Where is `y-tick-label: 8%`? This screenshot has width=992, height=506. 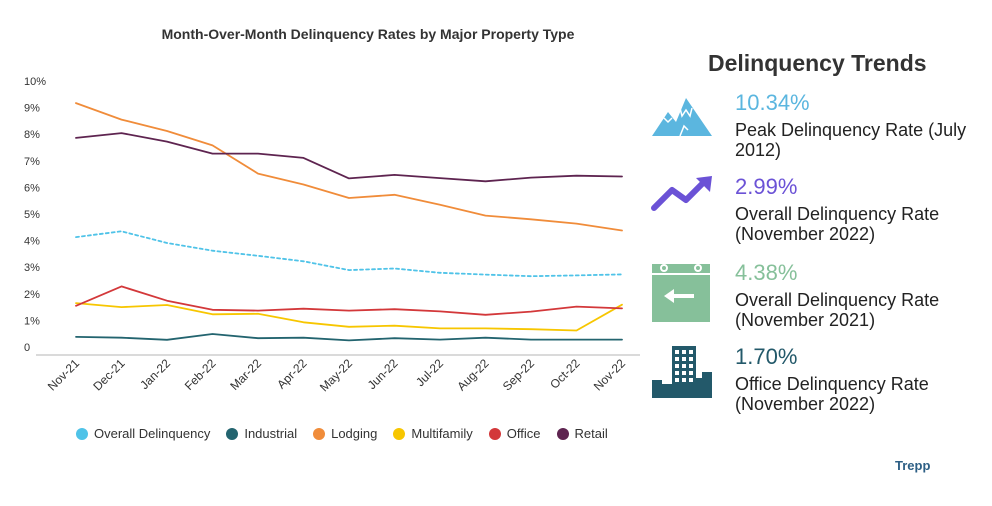
y-tick-label: 8% is located at coordinates (32, 135).